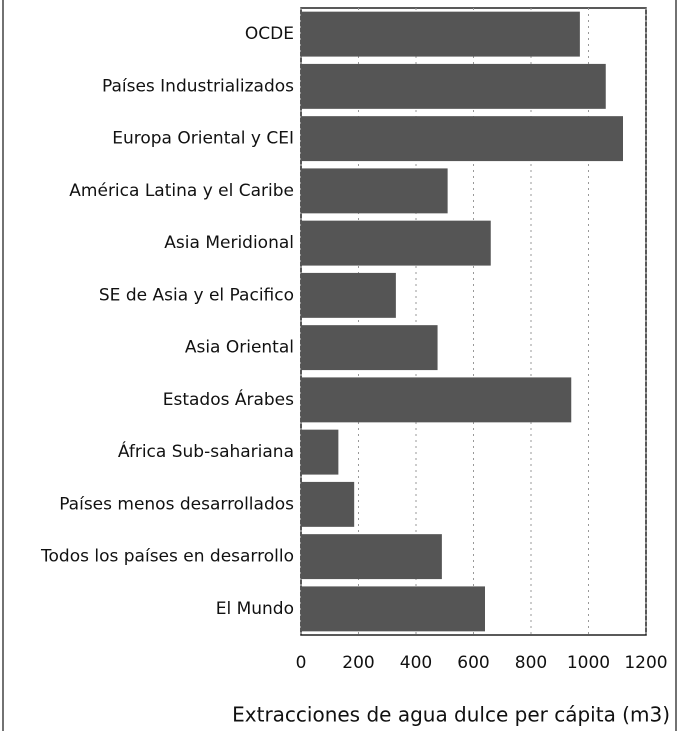 The height and width of the screenshot is (731, 683). Describe the element at coordinates (473, 663) in the screenshot. I see `x-tick-label: 600` at that location.